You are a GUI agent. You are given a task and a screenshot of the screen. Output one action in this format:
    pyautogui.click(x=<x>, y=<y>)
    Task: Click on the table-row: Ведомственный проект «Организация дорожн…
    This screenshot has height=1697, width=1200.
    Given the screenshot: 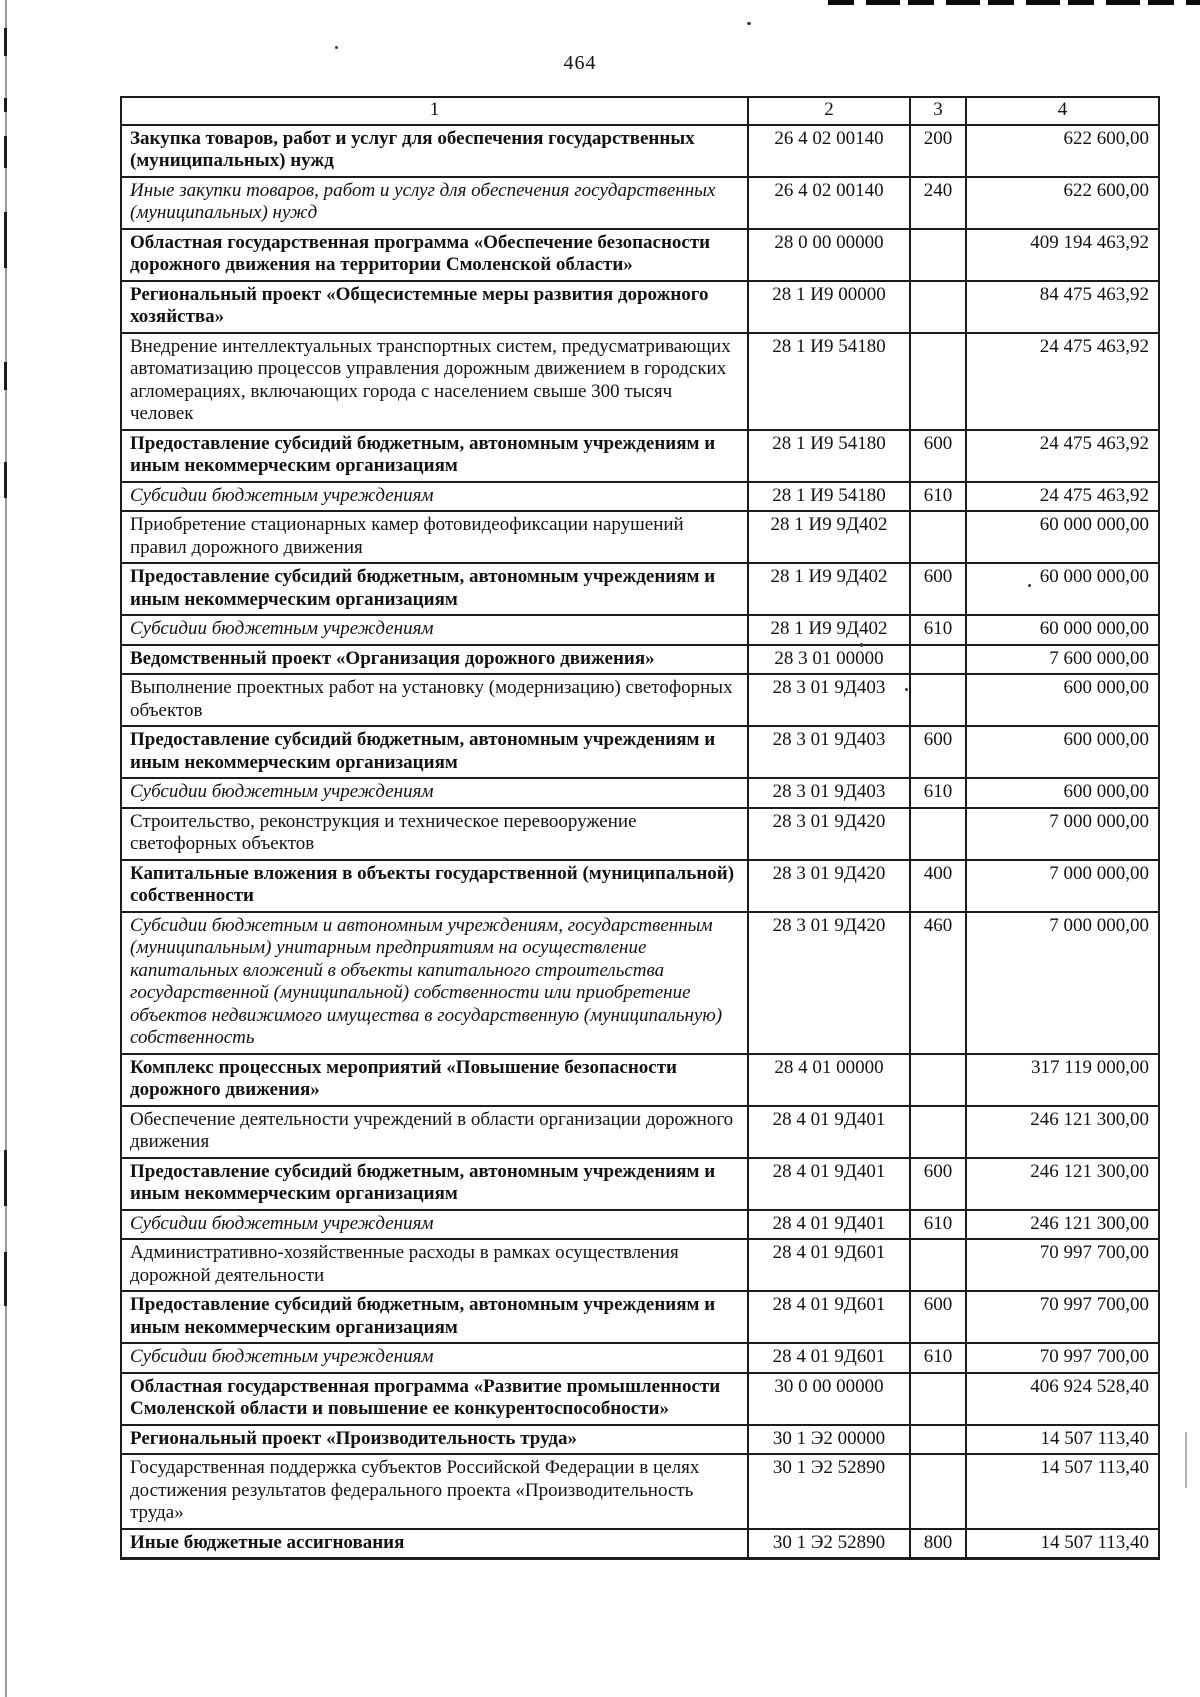 What is the action you would take?
    pyautogui.click(x=640, y=659)
    